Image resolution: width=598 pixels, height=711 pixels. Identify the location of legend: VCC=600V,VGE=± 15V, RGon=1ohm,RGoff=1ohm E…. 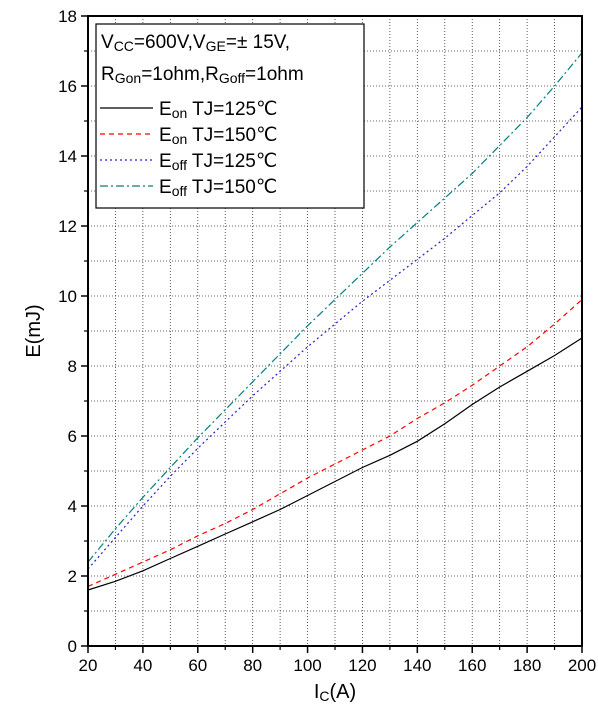
(230, 116).